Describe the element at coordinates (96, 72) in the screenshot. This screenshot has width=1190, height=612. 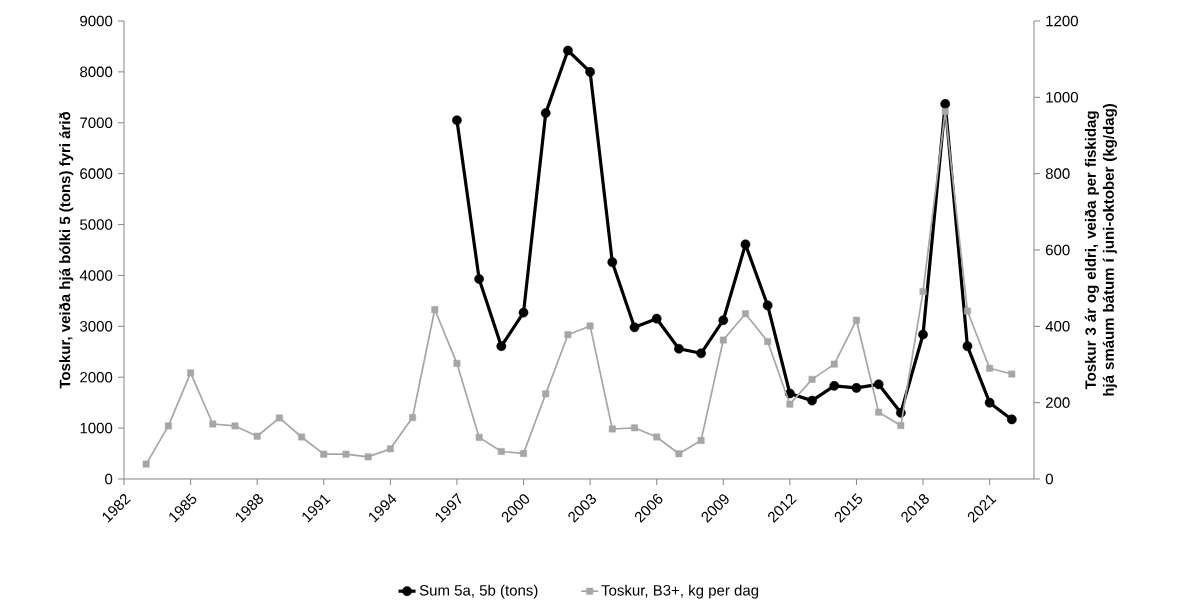
I see `y-tick-label: 8000` at that location.